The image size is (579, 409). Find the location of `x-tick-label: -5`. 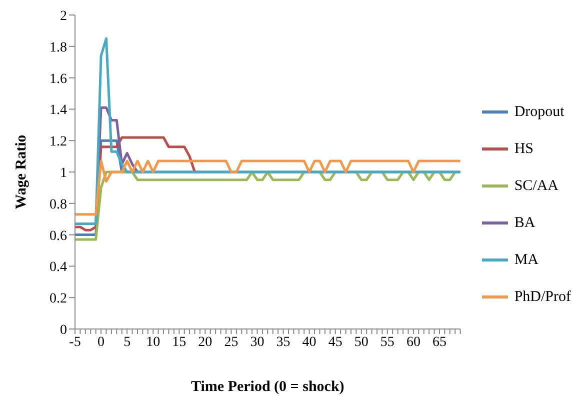

x-tick-label: -5 is located at coordinates (75, 342).